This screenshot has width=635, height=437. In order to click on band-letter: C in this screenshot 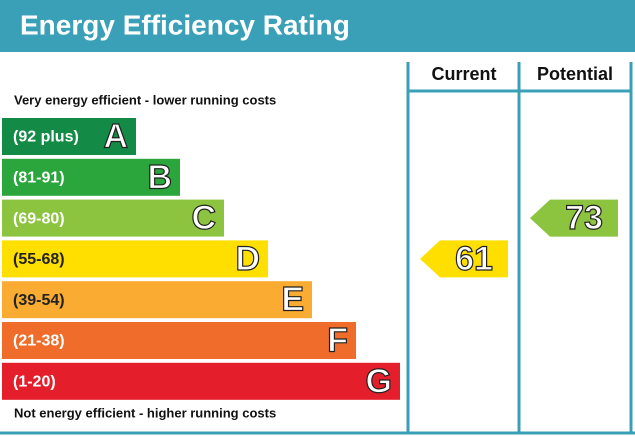, I will do `click(203, 218)`.